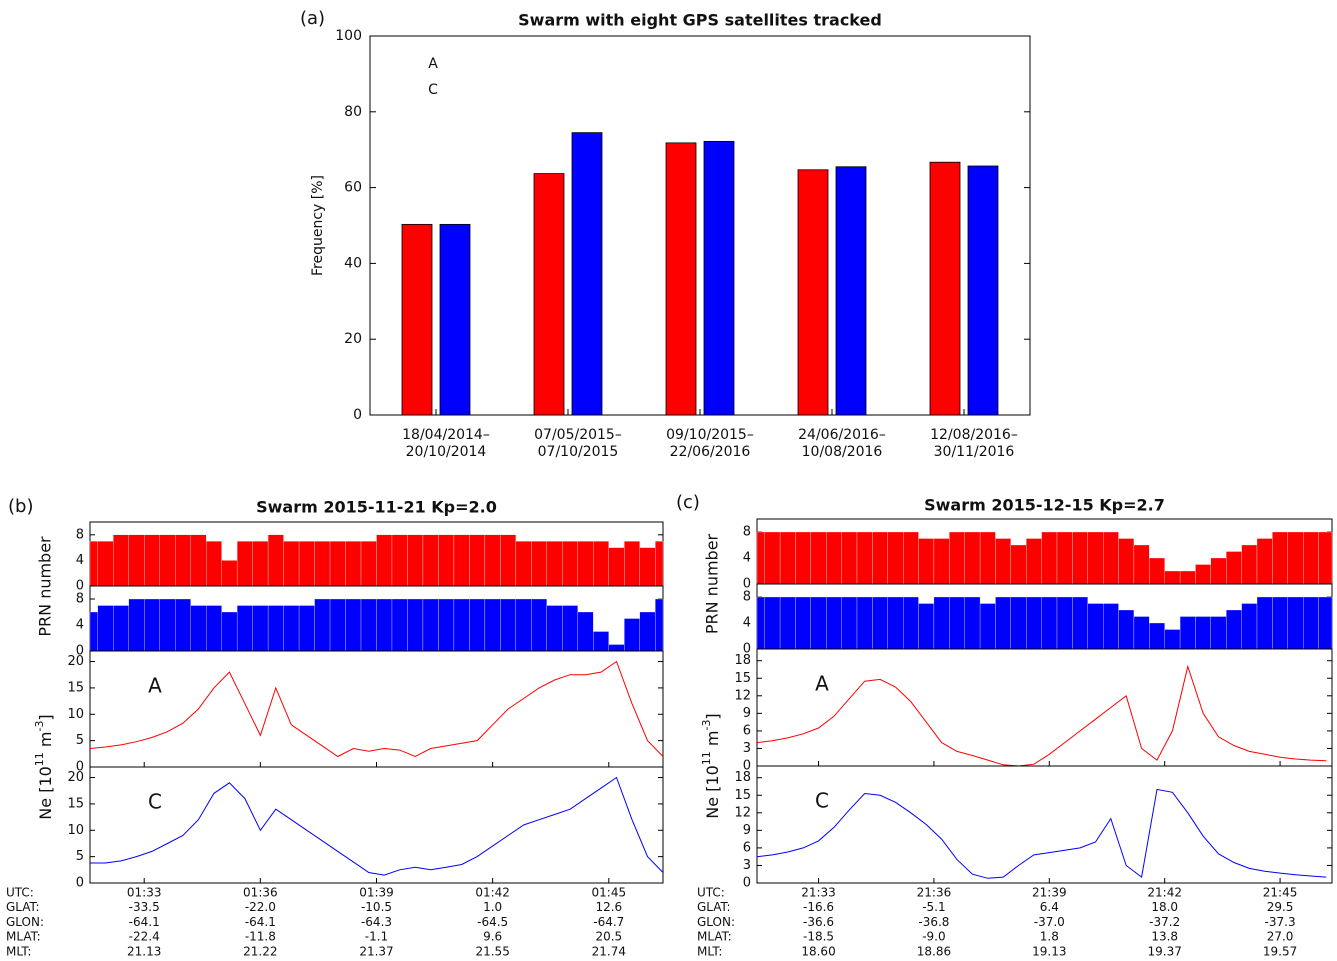 Image resolution: width=1337 pixels, height=961 pixels. What do you see at coordinates (842, 435) in the screenshot?
I see `x-tick-label-line: 24/06/2016–` at bounding box center [842, 435].